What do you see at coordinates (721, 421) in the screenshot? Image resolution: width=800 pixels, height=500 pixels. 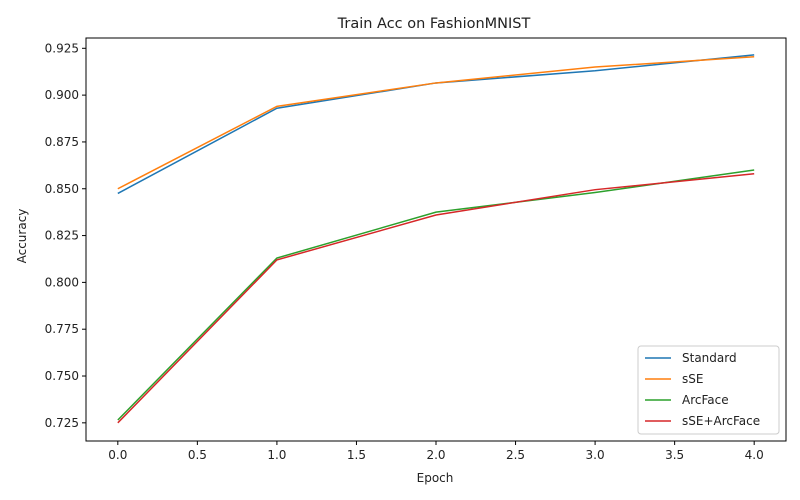 I see `legend-label: sSE+ArcFace` at bounding box center [721, 421].